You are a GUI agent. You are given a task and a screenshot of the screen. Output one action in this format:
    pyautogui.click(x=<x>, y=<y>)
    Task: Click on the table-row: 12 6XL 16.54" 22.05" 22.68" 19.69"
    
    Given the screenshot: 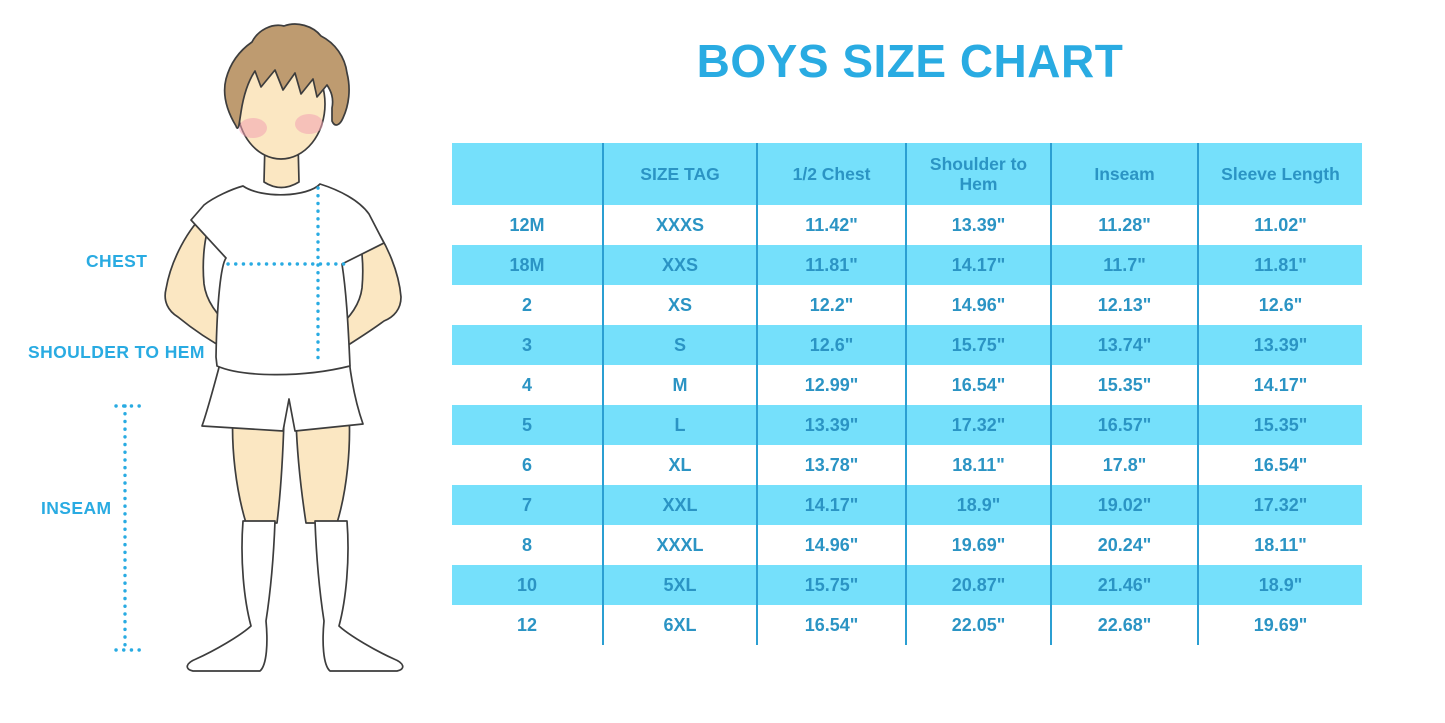 What is the action you would take?
    pyautogui.click(x=907, y=625)
    